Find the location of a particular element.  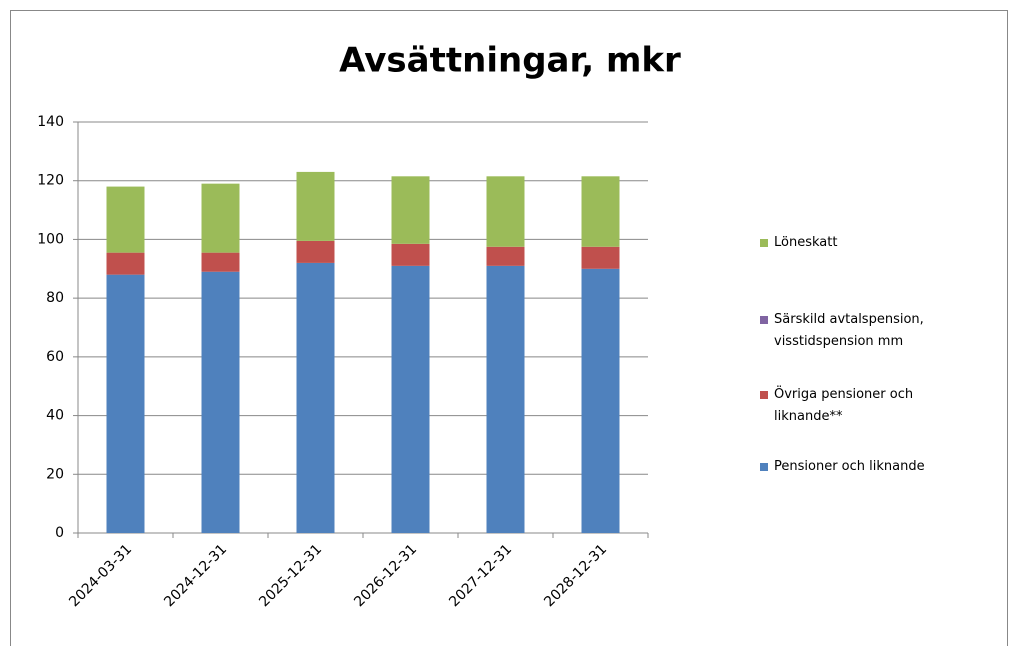

legend-label: Löneskatt is located at coordinates (806, 242).